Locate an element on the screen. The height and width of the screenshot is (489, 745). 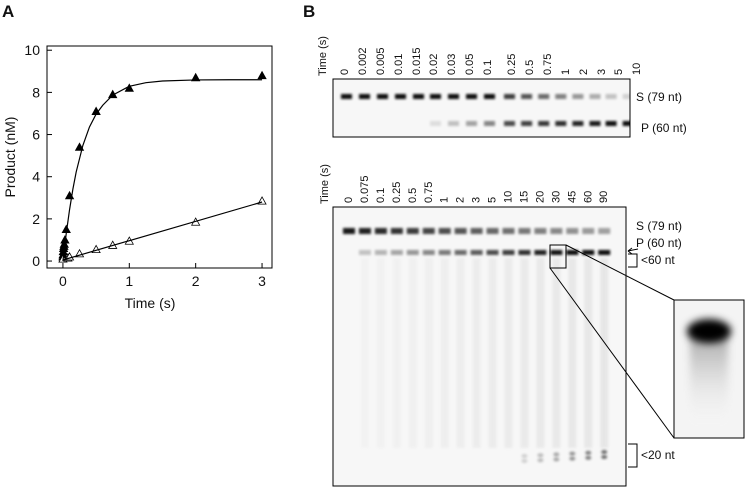
gel-top-bands is located at coordinates (485, 110).